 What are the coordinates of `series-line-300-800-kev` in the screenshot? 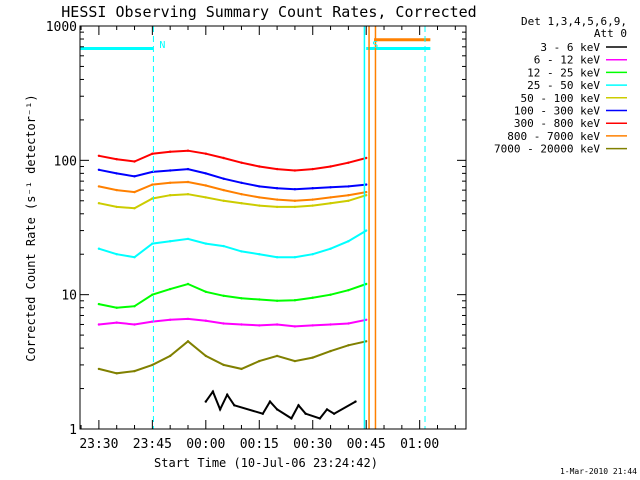 It's located at (232, 160).